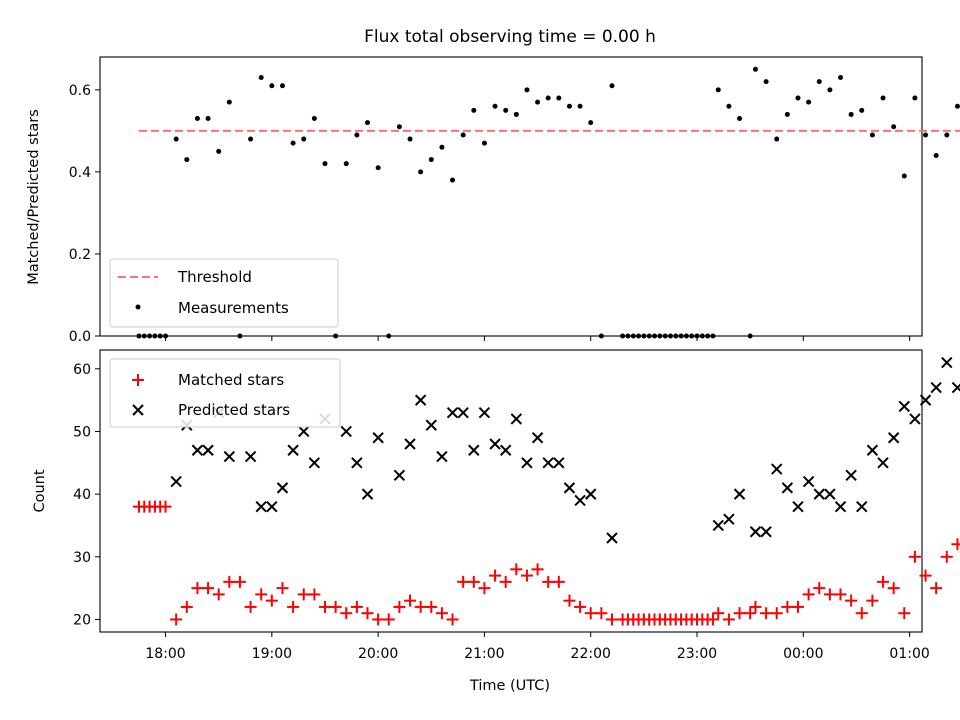  Describe the element at coordinates (82, 558) in the screenshot. I see `bottom-y-tick-label: 30` at that location.